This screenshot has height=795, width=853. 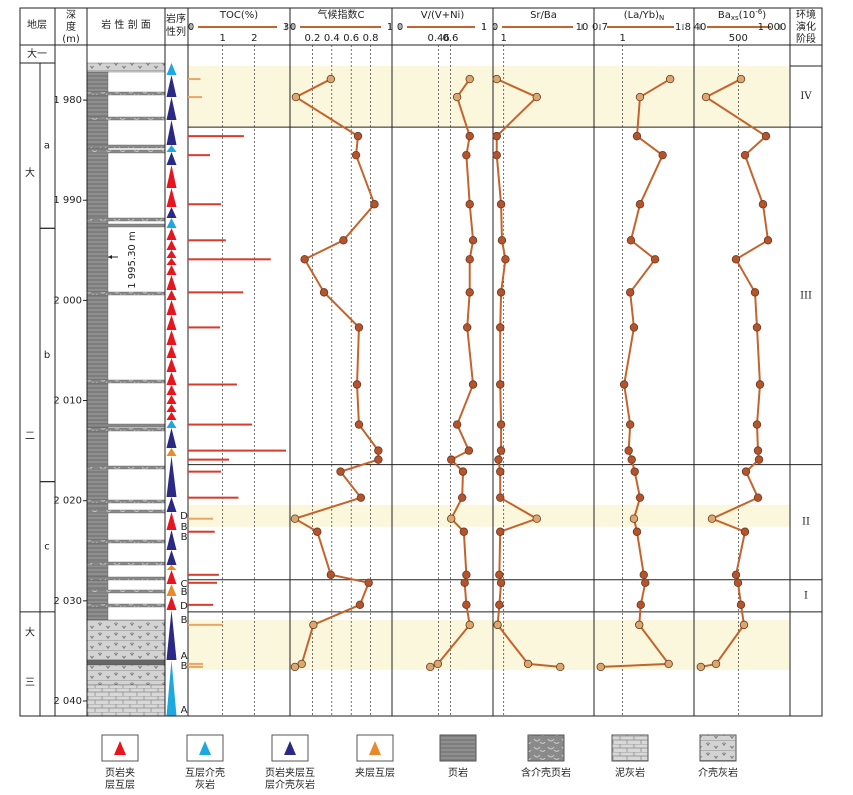 What do you see at coordinates (543, 15) in the screenshot?
I see `panel-title: Sr/Ba` at bounding box center [543, 15].